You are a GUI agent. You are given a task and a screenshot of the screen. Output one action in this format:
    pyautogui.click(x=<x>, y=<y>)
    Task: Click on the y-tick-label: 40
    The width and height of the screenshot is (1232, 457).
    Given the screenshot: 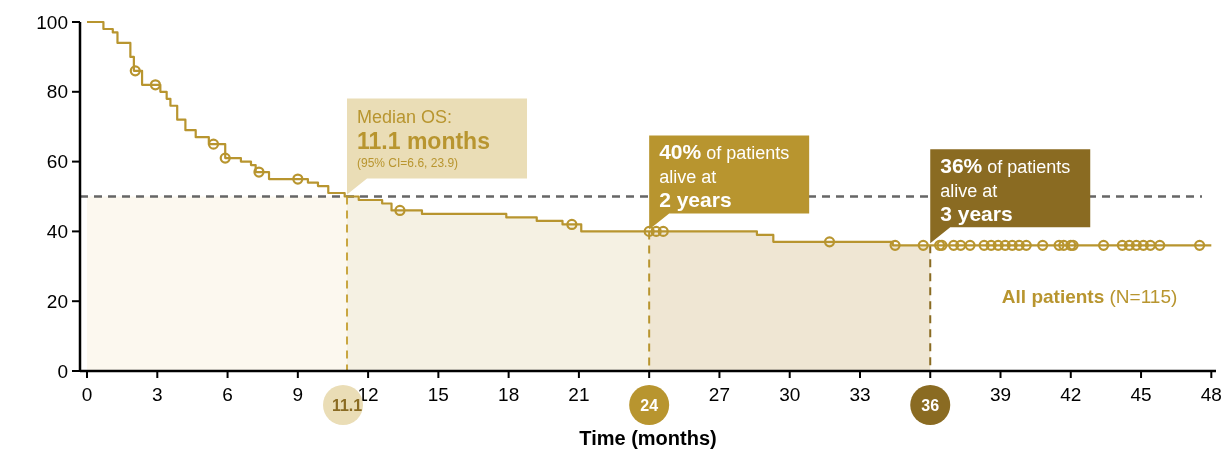 What is the action you would take?
    pyautogui.click(x=57, y=232)
    